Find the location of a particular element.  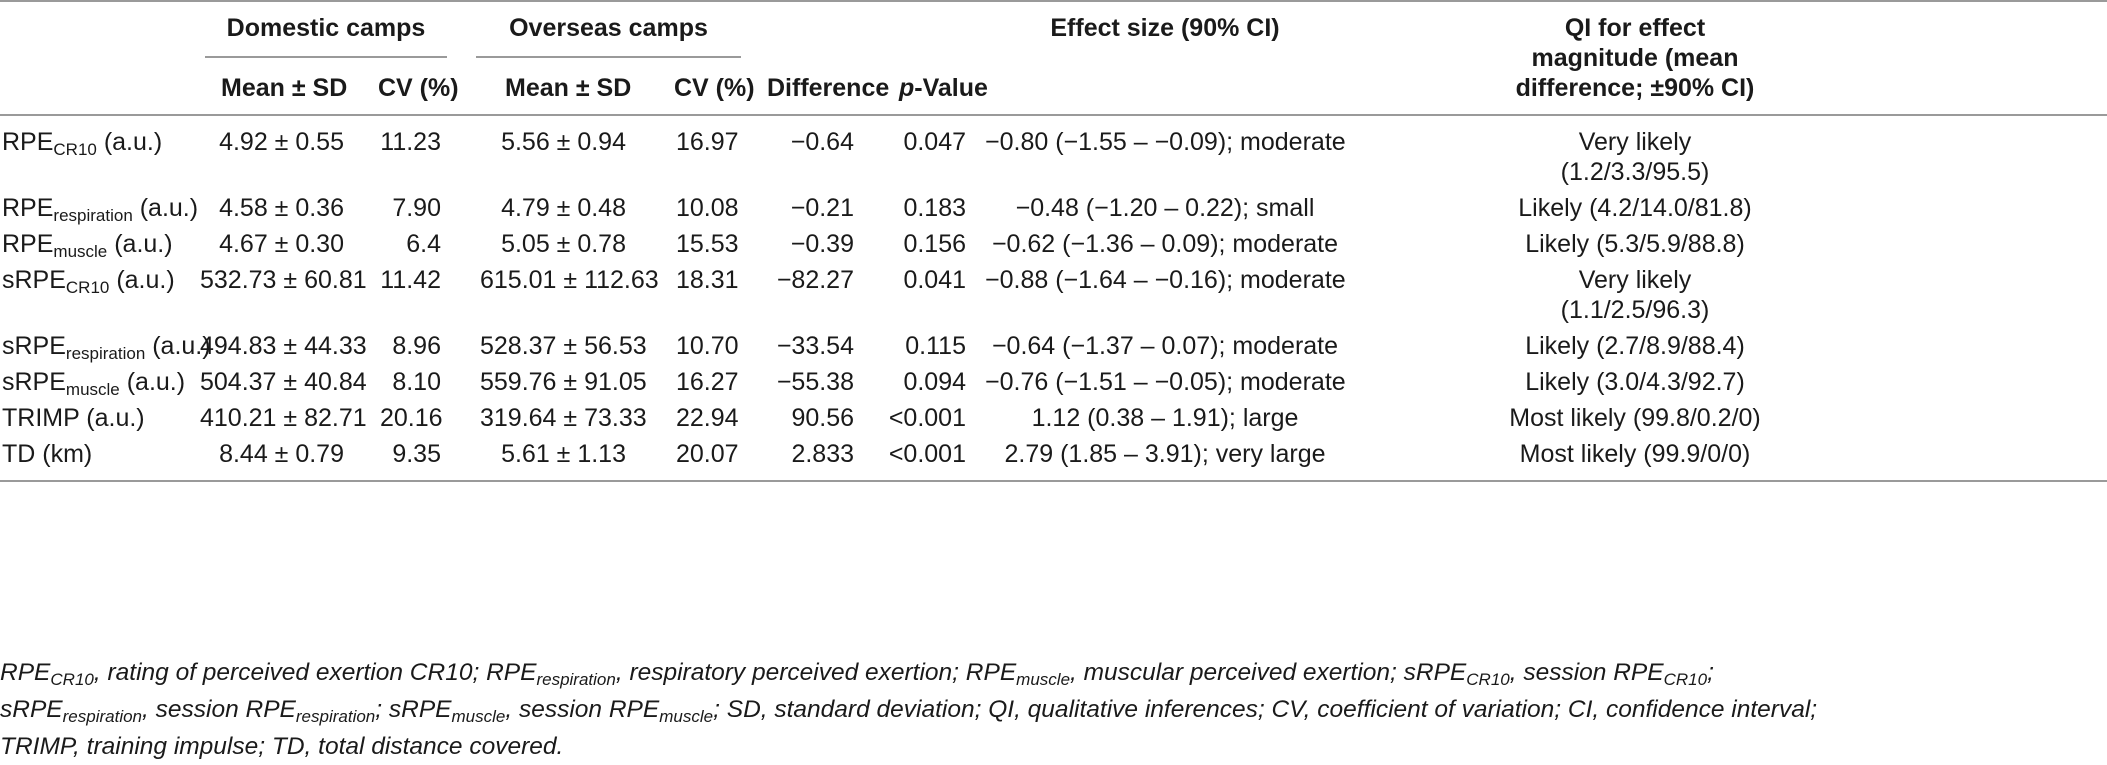

domestic-mean-sd: 494.83 ± 44.33 is located at coordinates (283, 346).